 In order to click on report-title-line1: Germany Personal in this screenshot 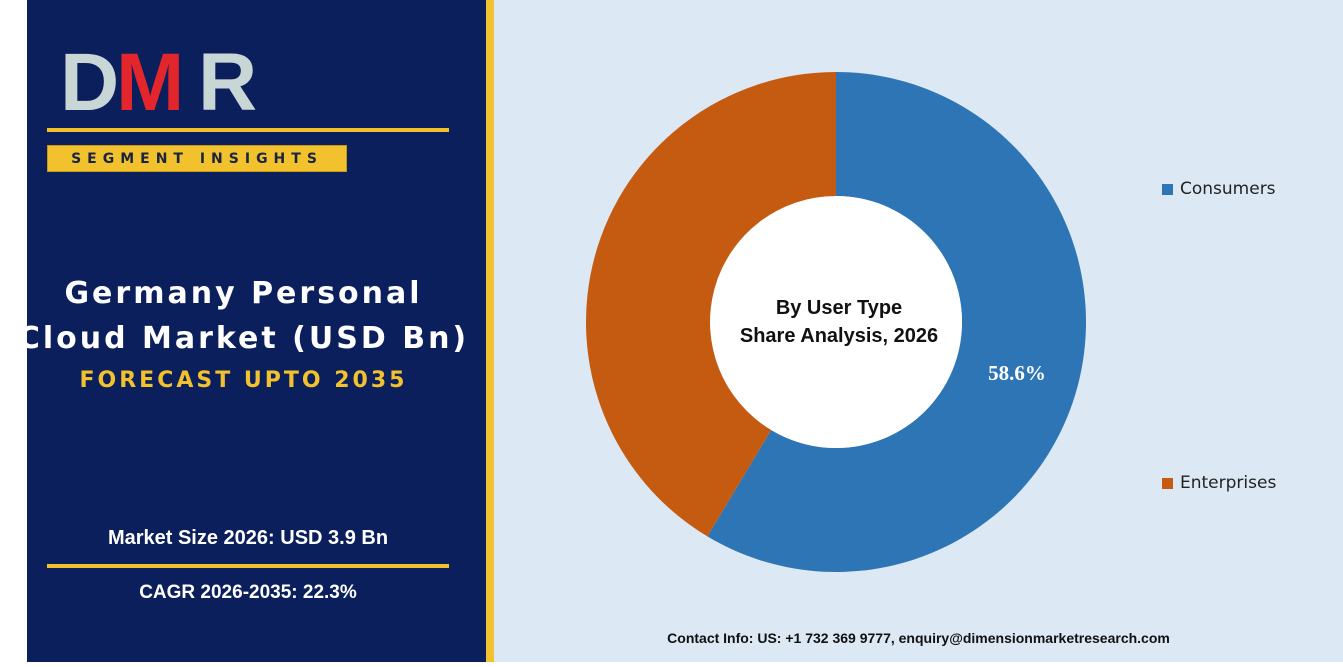, I will do `click(243, 293)`.